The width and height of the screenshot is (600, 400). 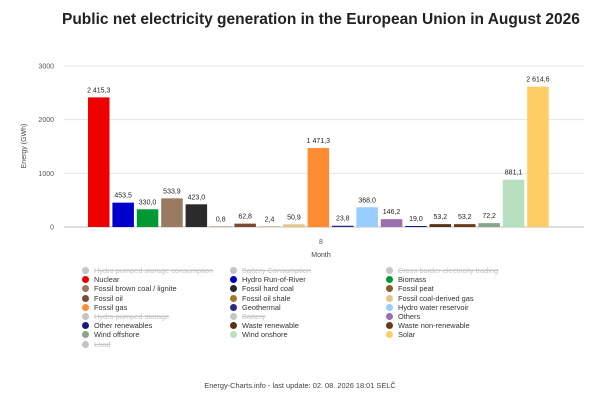 I want to click on legend-item-hydro-pumped-storage-consumption: Hydro pumped storage consumption, so click(x=156, y=270).